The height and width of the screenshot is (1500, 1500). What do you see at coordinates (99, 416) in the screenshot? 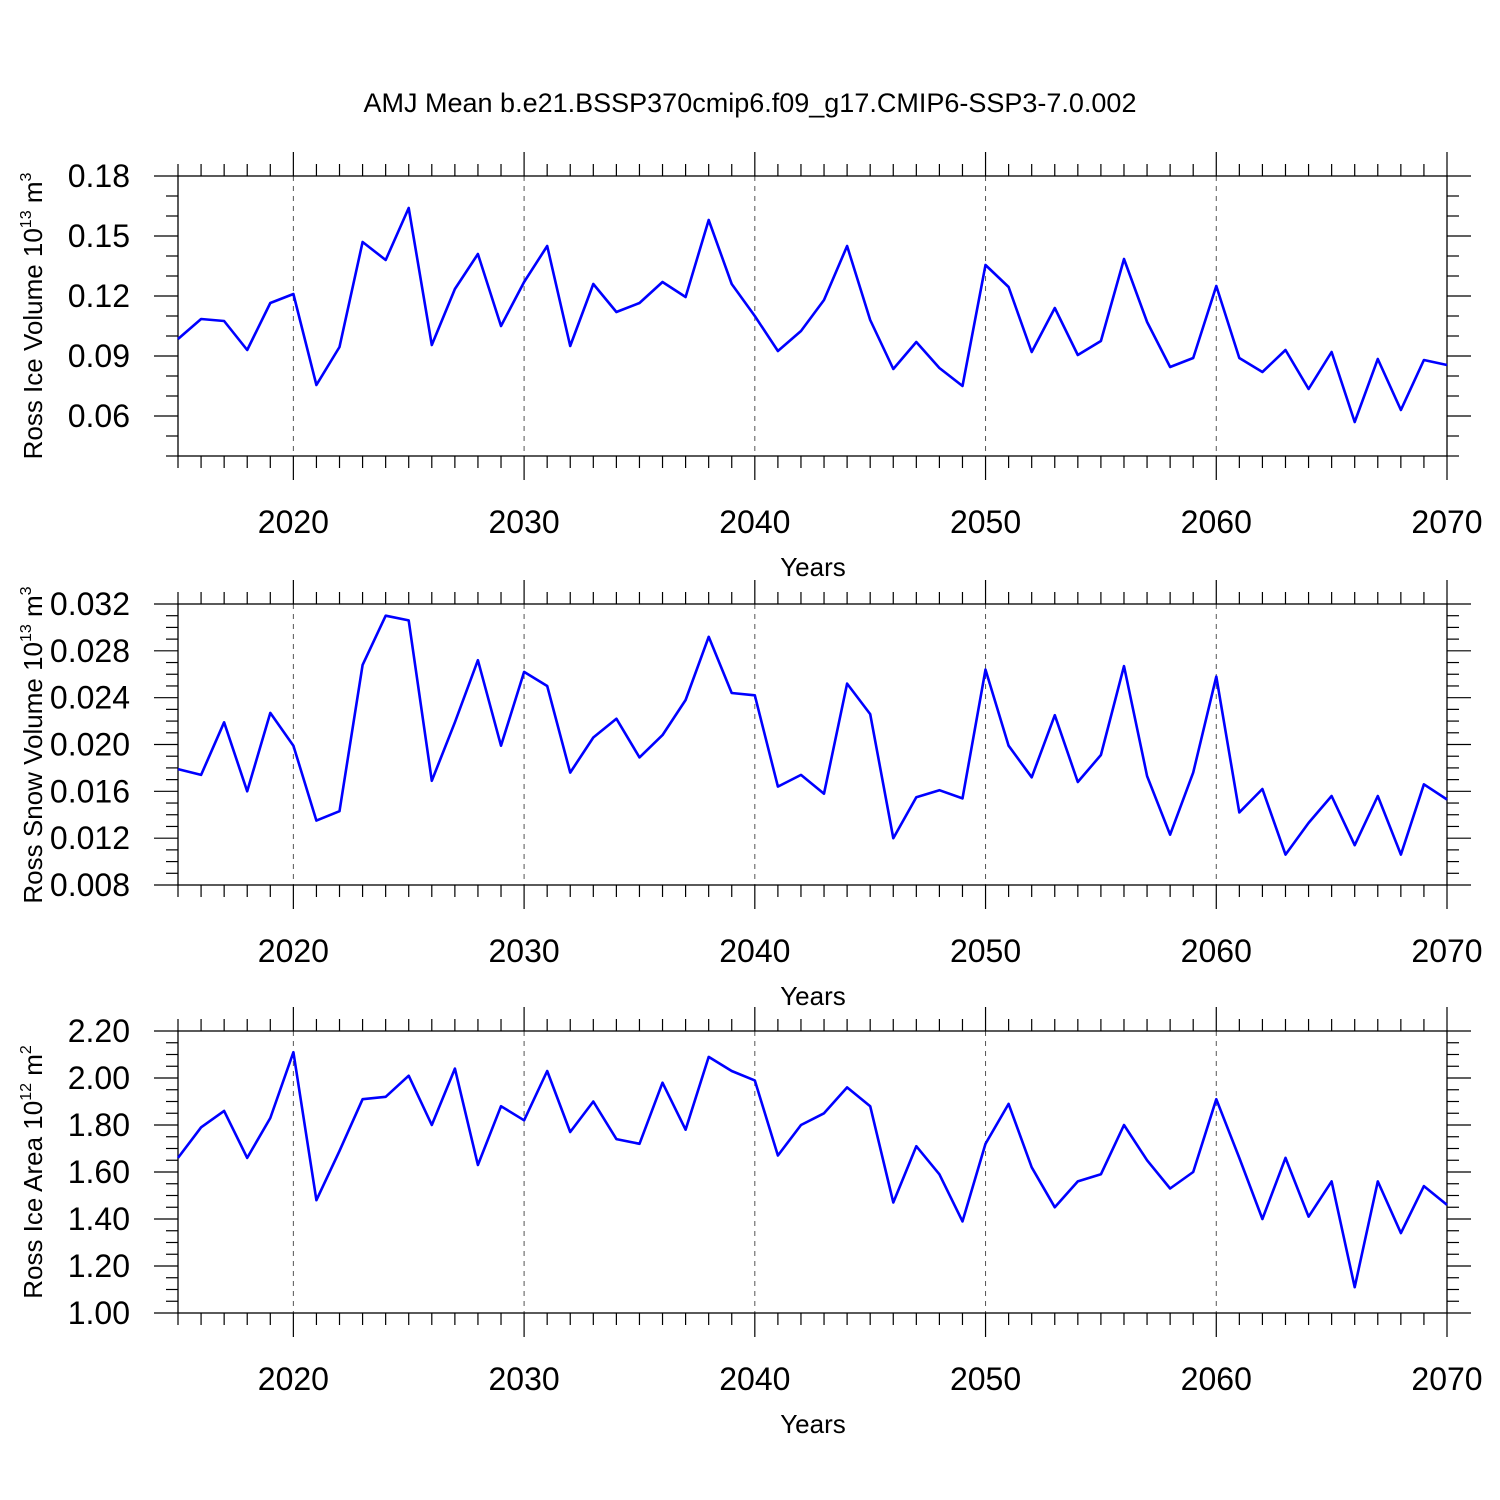
I see `y-tick-label: 0.06` at bounding box center [99, 416].